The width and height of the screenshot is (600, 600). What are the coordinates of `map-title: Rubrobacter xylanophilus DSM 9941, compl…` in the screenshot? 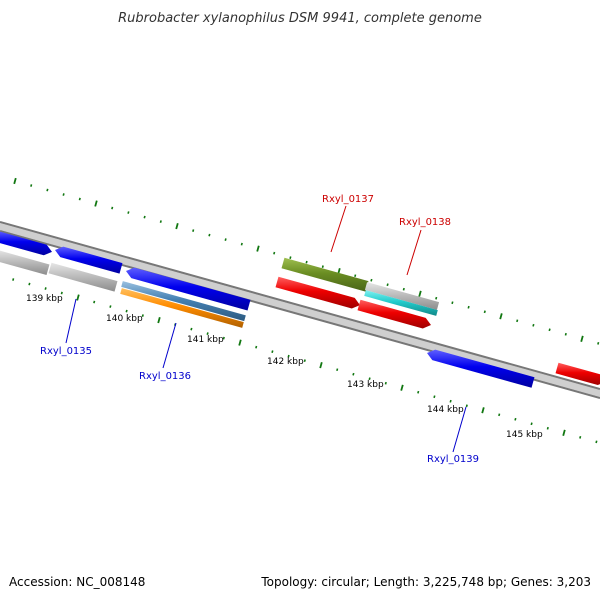 It's located at (300, 18).